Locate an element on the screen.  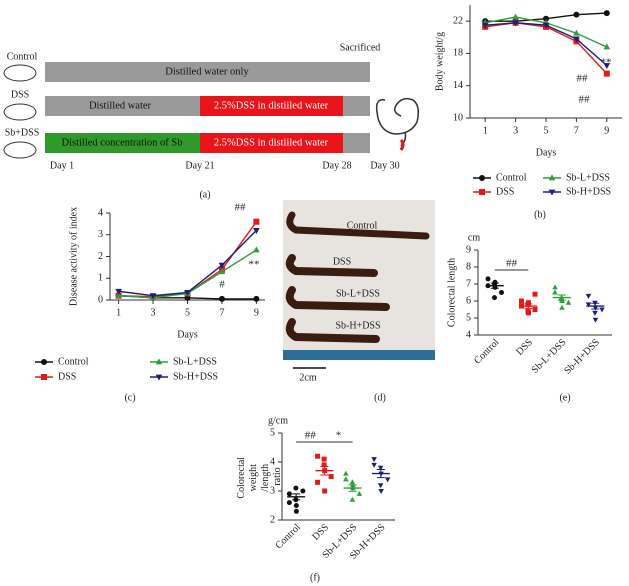
y-tick-label: 7 is located at coordinates (468, 283).